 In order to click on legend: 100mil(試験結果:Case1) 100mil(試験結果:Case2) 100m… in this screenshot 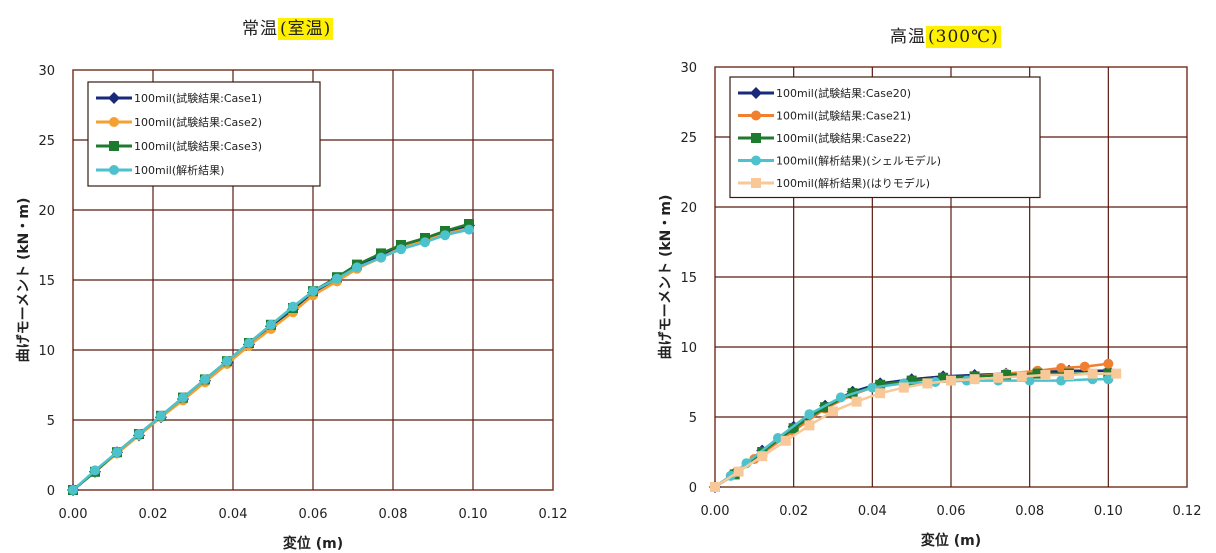, I will do `click(204, 134)`.